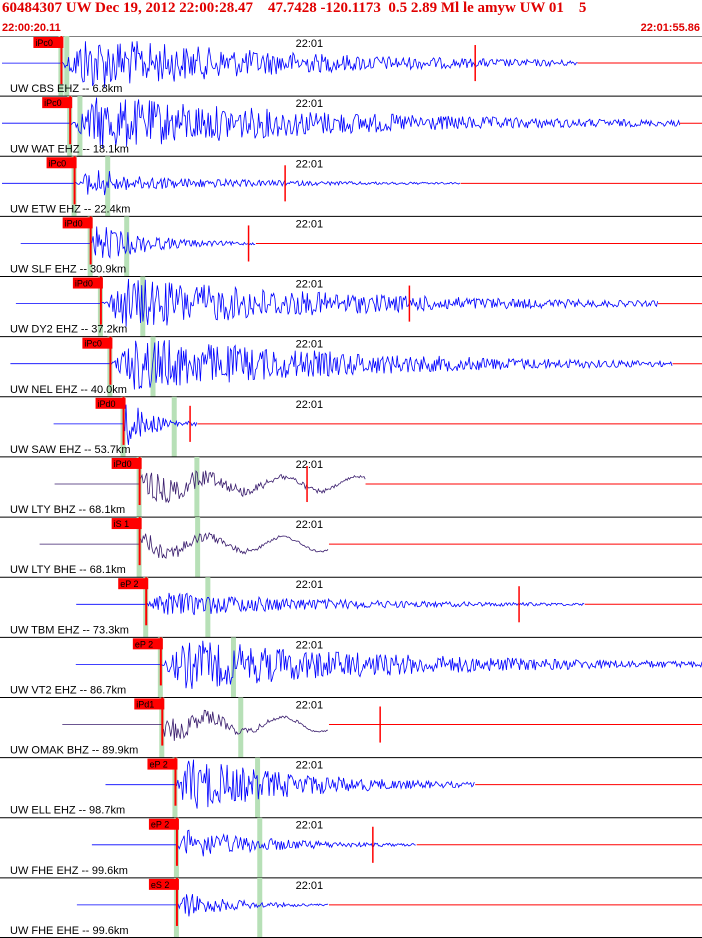 This screenshot has height=938, width=702. I want to click on start-time: 22:00:20.11, so click(31, 28).